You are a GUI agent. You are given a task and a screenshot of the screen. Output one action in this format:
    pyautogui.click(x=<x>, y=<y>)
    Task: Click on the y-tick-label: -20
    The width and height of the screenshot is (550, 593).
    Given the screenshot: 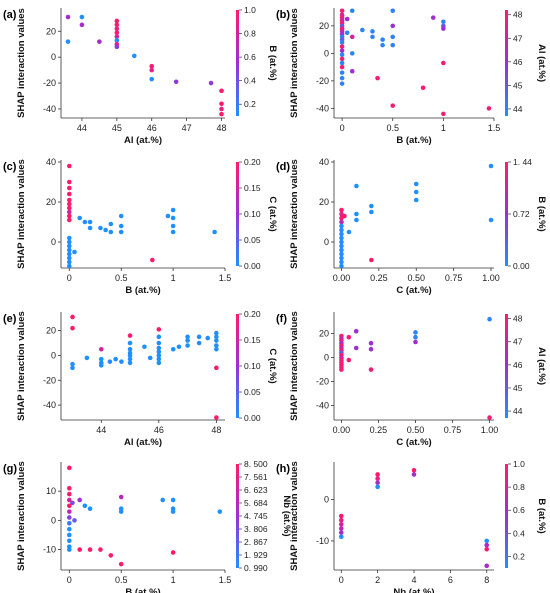 What is the action you would take?
    pyautogui.click(x=322, y=382)
    